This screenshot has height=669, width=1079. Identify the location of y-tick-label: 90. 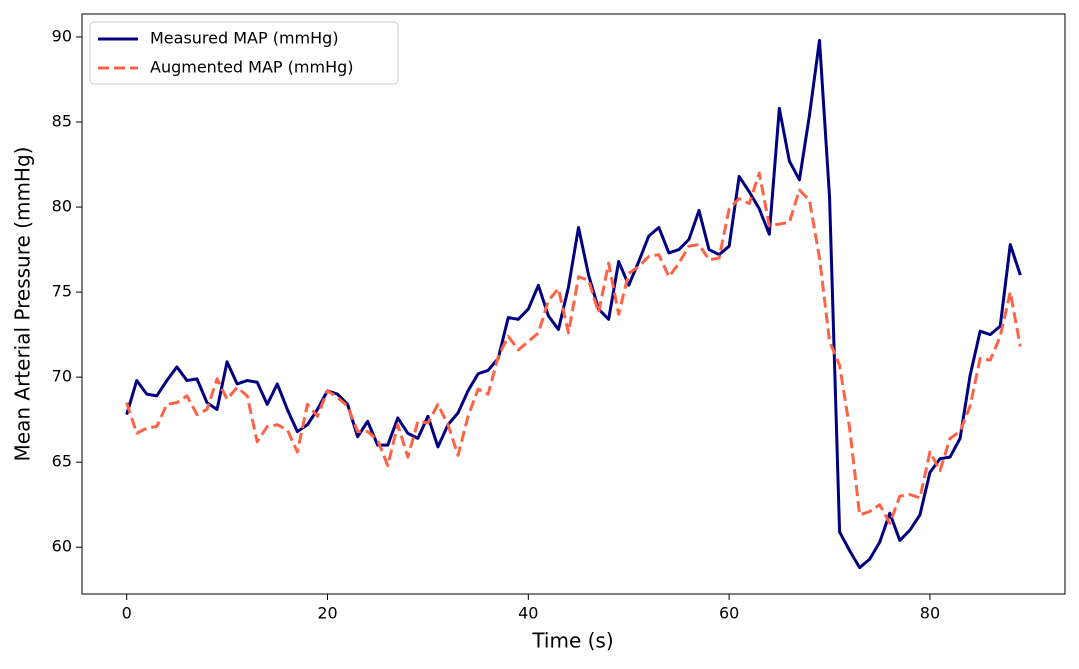
(62, 35).